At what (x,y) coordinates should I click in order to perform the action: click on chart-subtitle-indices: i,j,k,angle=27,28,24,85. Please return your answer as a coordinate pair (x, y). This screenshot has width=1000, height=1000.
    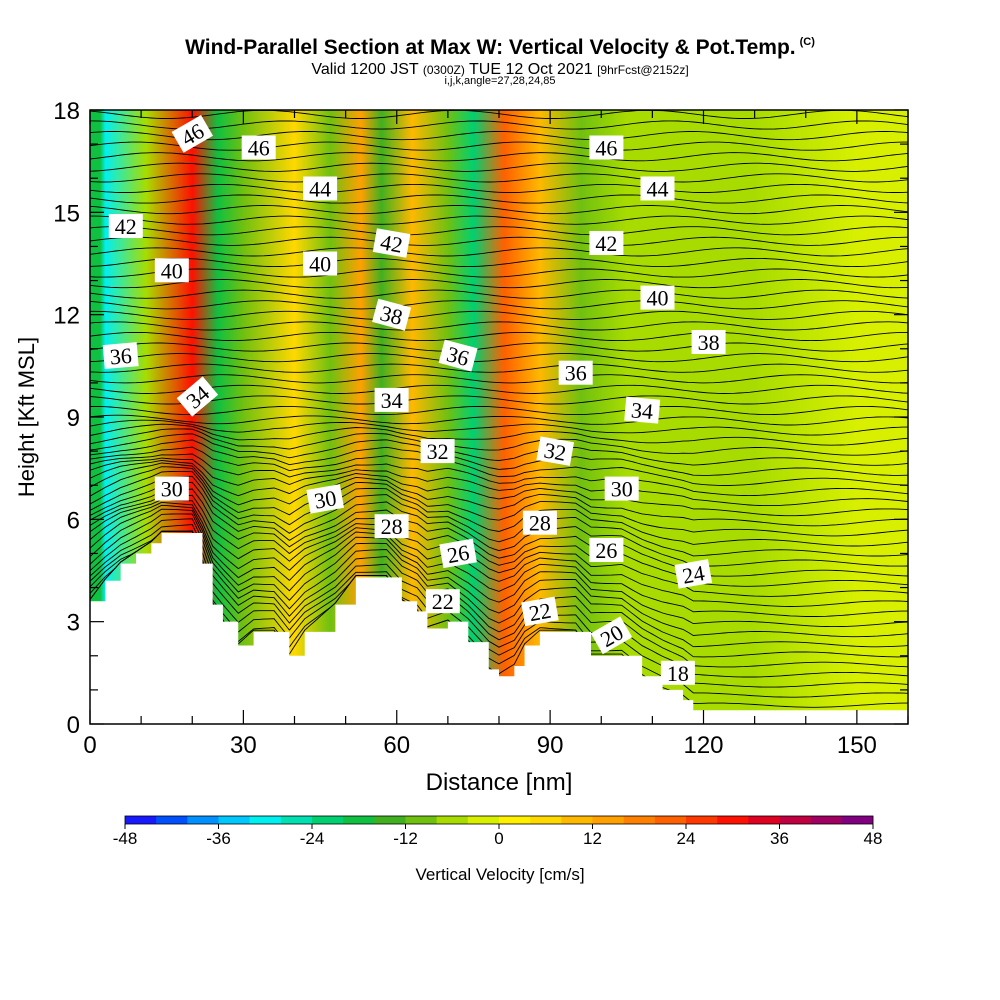
    Looking at the image, I should click on (500, 81).